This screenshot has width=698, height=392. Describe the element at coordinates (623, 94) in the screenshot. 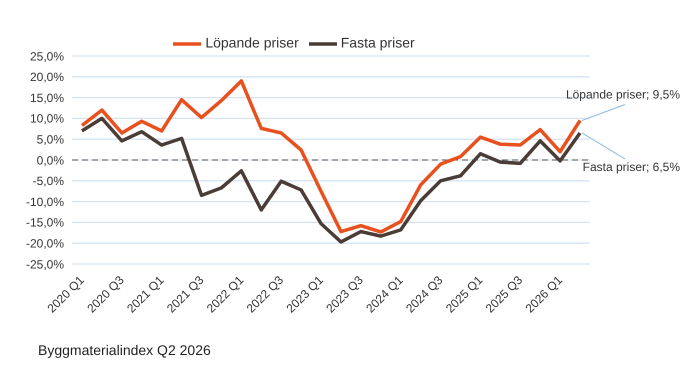

I see `data-label: Löpande priser; 9,5%` at that location.